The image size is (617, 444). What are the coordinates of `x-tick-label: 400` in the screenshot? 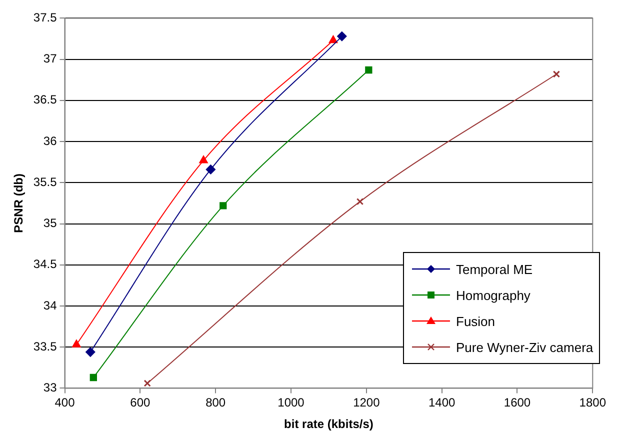 It's located at (65, 403).